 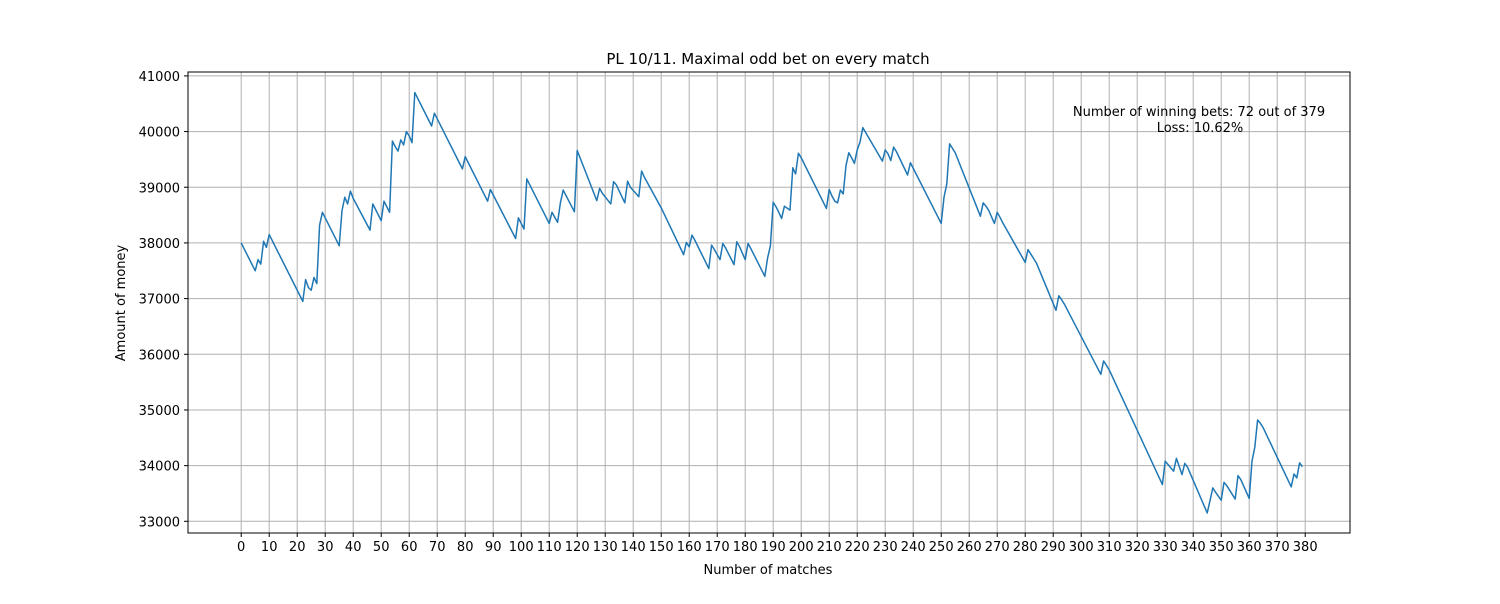 I want to click on y-tick-label: 36000, so click(x=159, y=355).